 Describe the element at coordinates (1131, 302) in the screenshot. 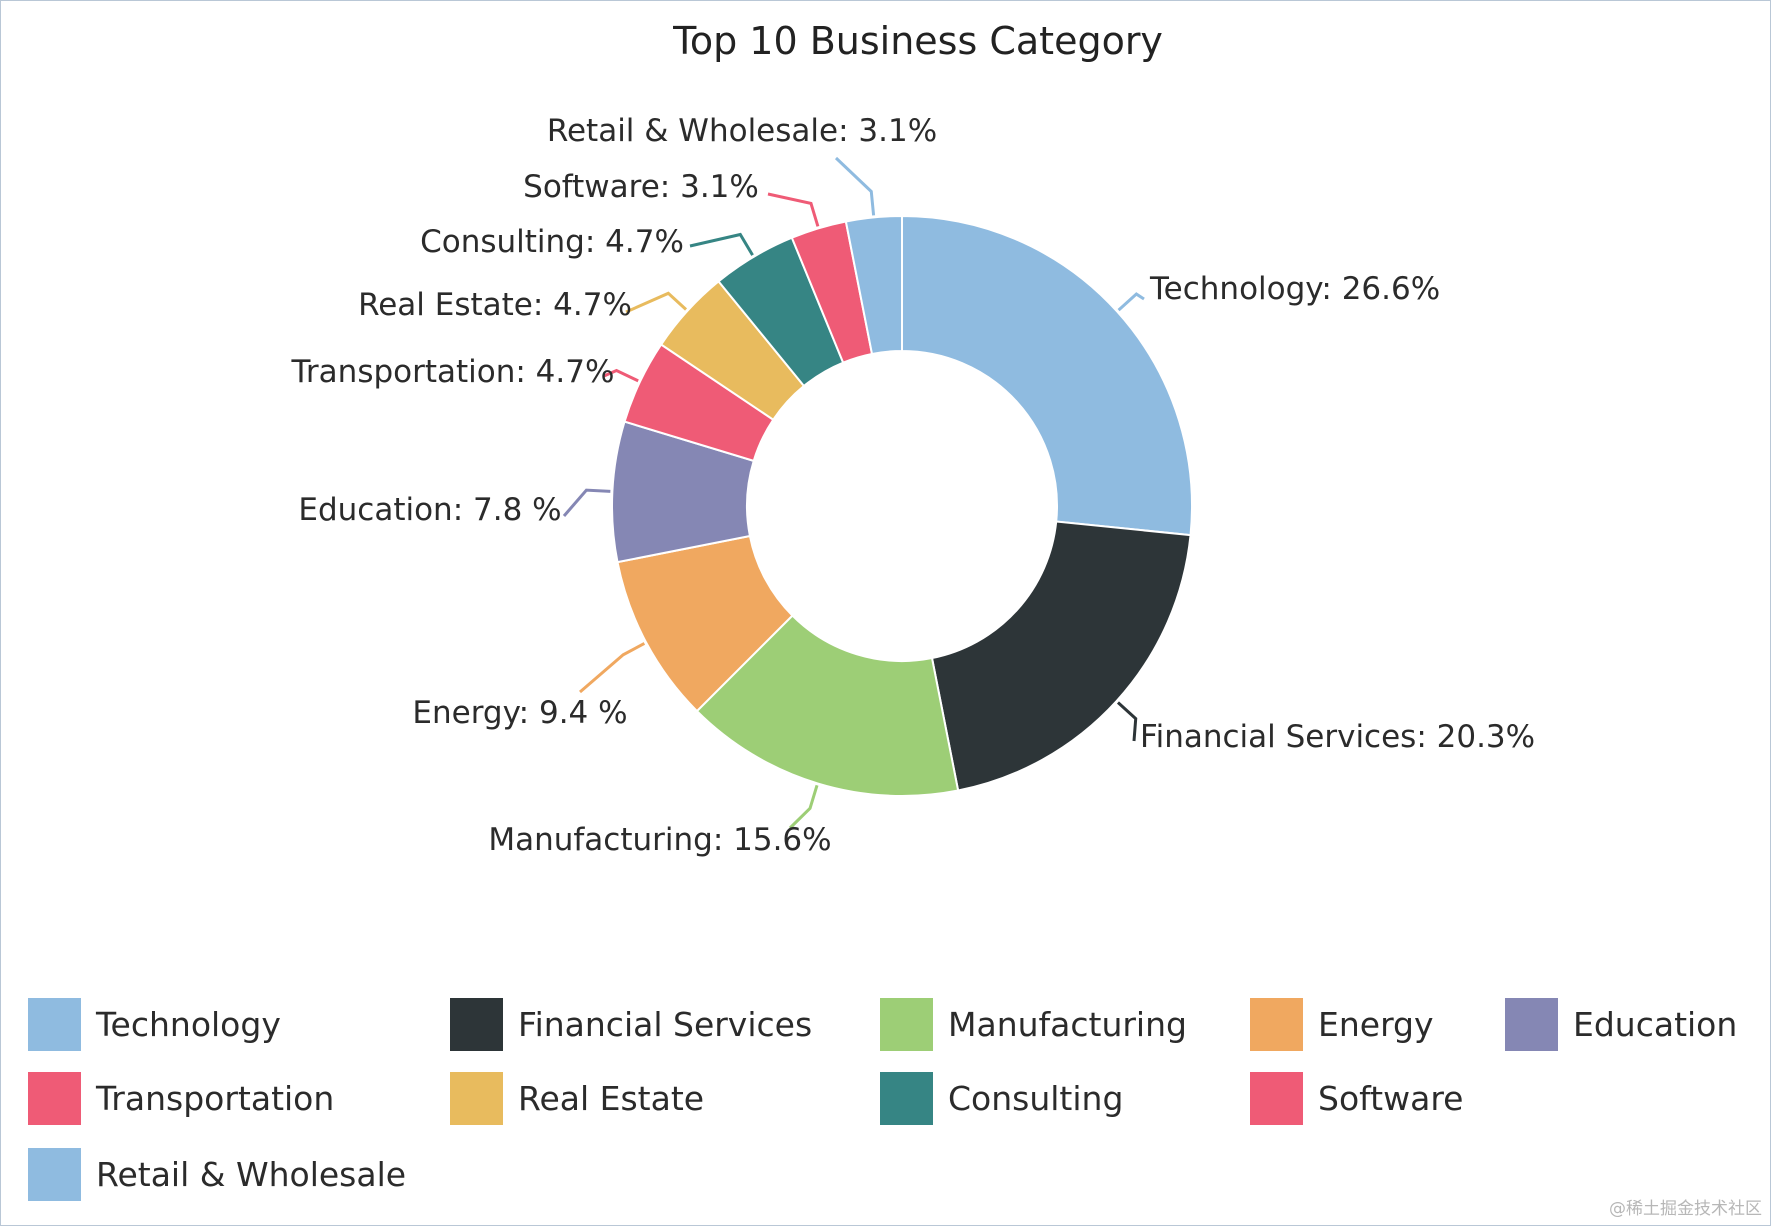

I see `leader-line-technology` at that location.